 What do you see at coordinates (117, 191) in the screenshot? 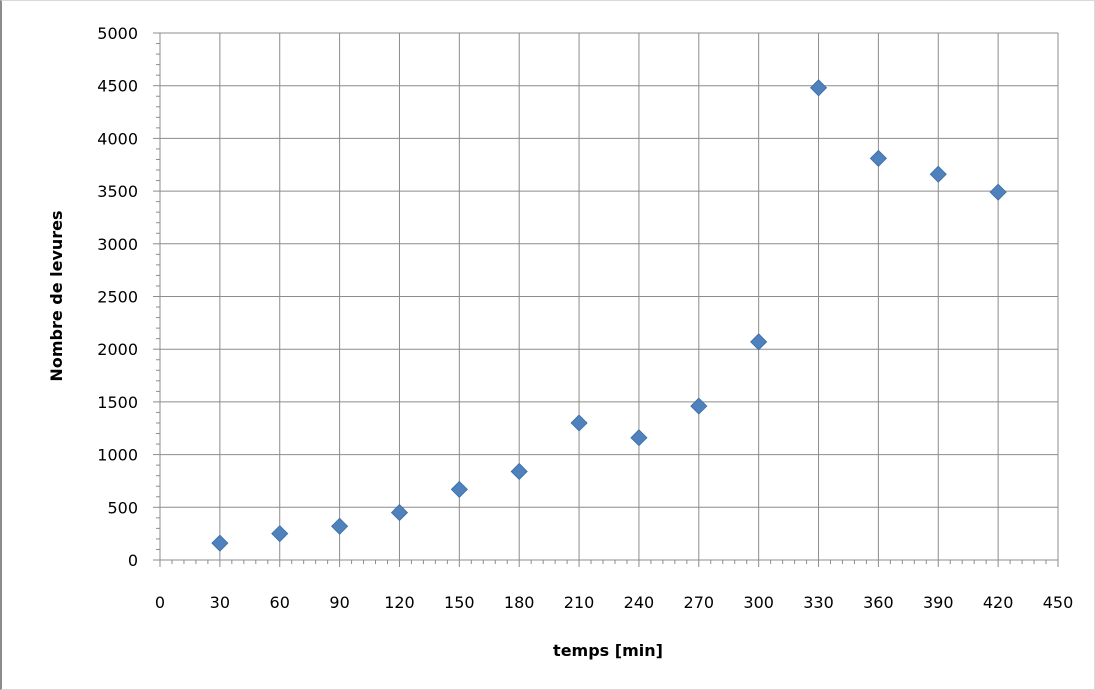
I see `y-tick-label: 3500` at bounding box center [117, 191].